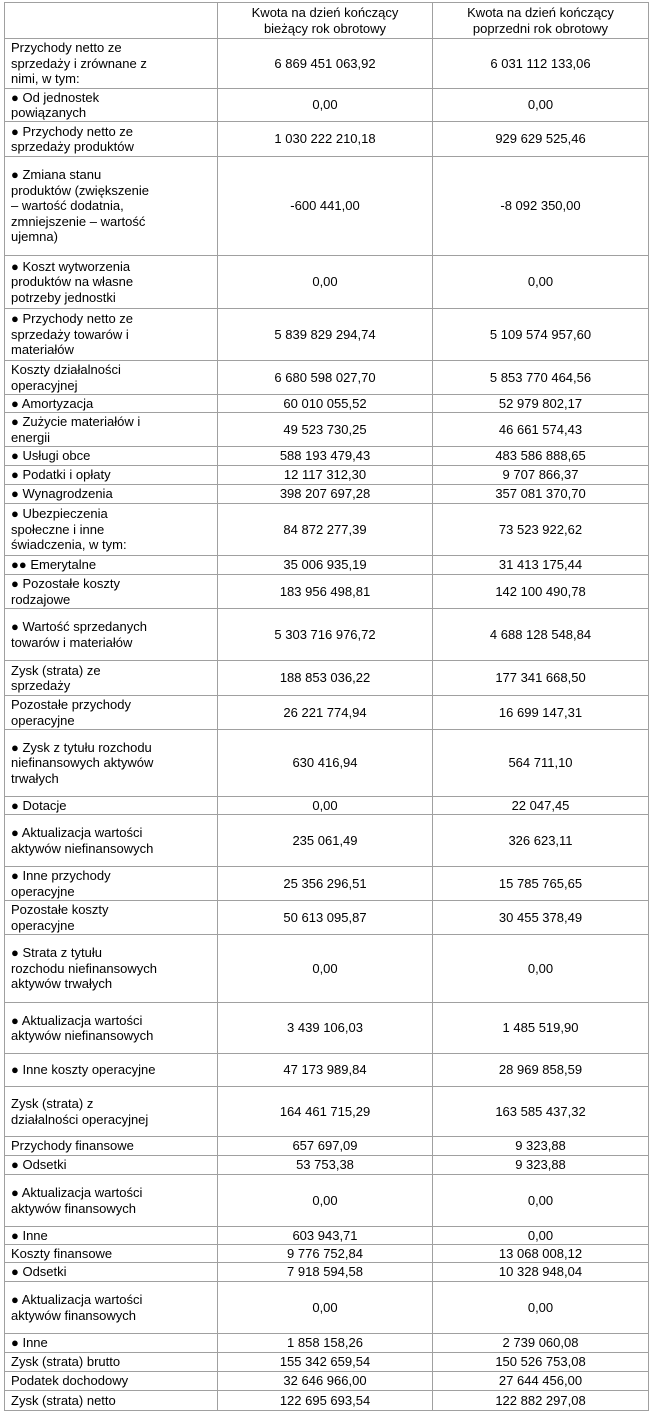  Describe the element at coordinates (325, 1253) in the screenshot. I see `amount-cell: 9 776 752,84` at that location.